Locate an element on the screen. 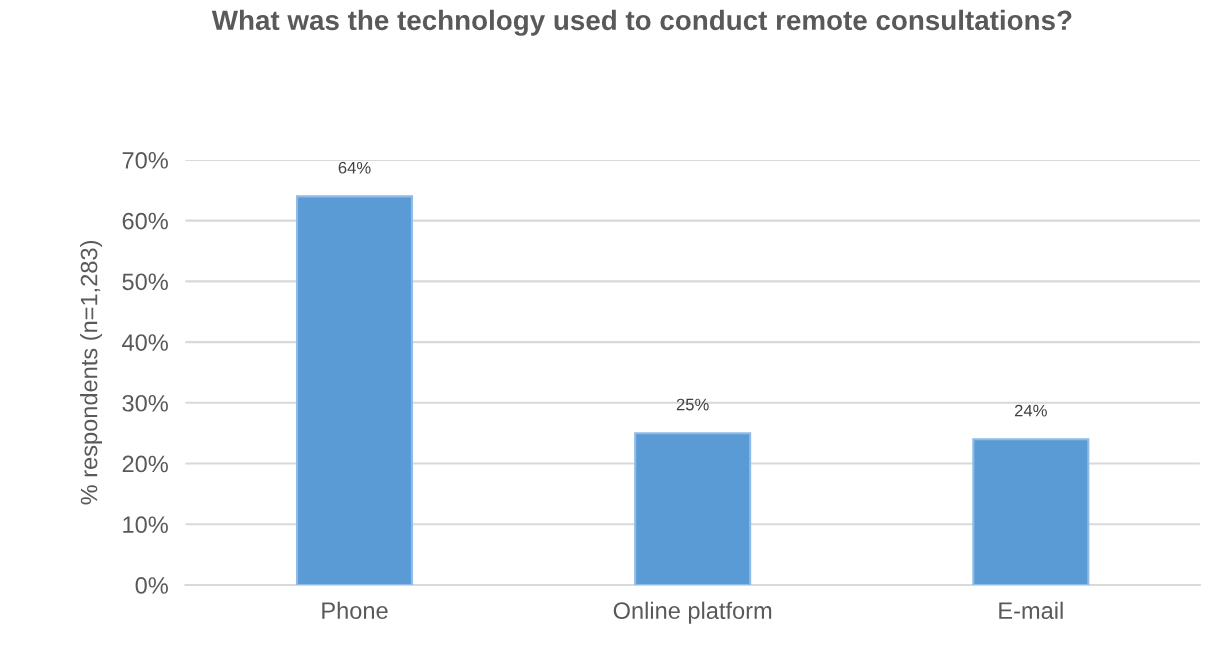 The image size is (1212, 649). x-tick-label: Online platform is located at coordinates (692, 612).